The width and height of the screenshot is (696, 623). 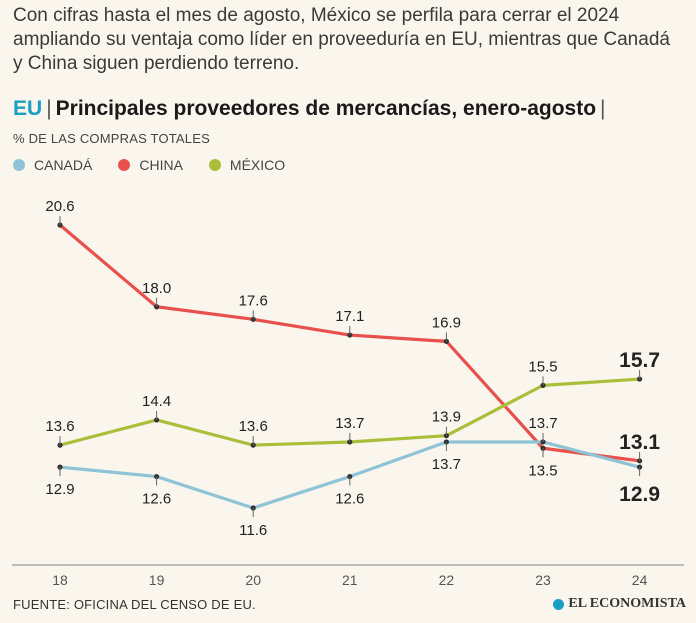 I want to click on legend-item-mexico: MÉXICO, so click(x=247, y=165).